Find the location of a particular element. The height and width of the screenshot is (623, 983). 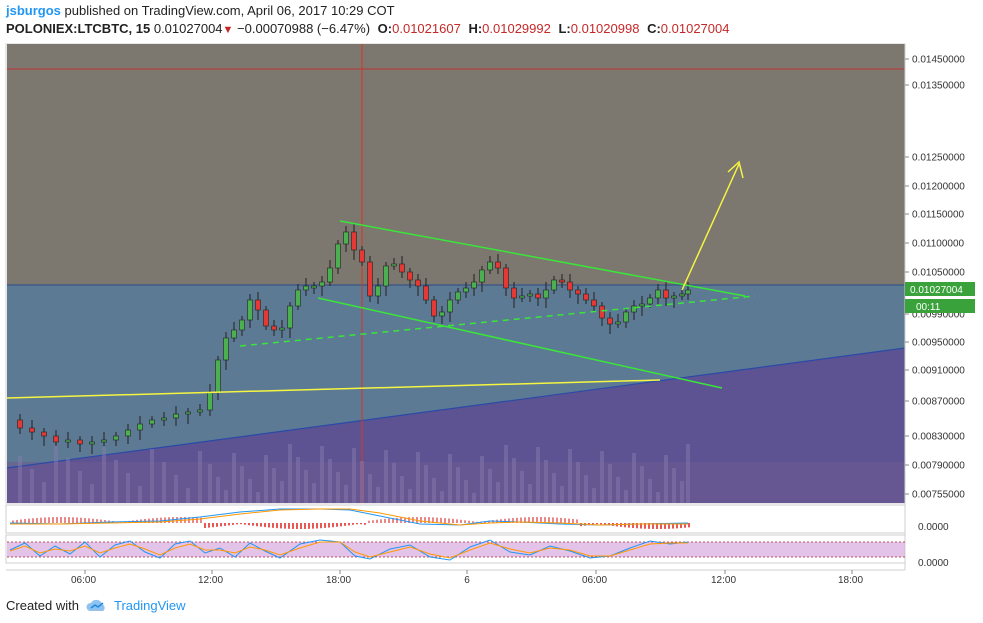

time-tick-label: 06:00 is located at coordinates (83, 580).